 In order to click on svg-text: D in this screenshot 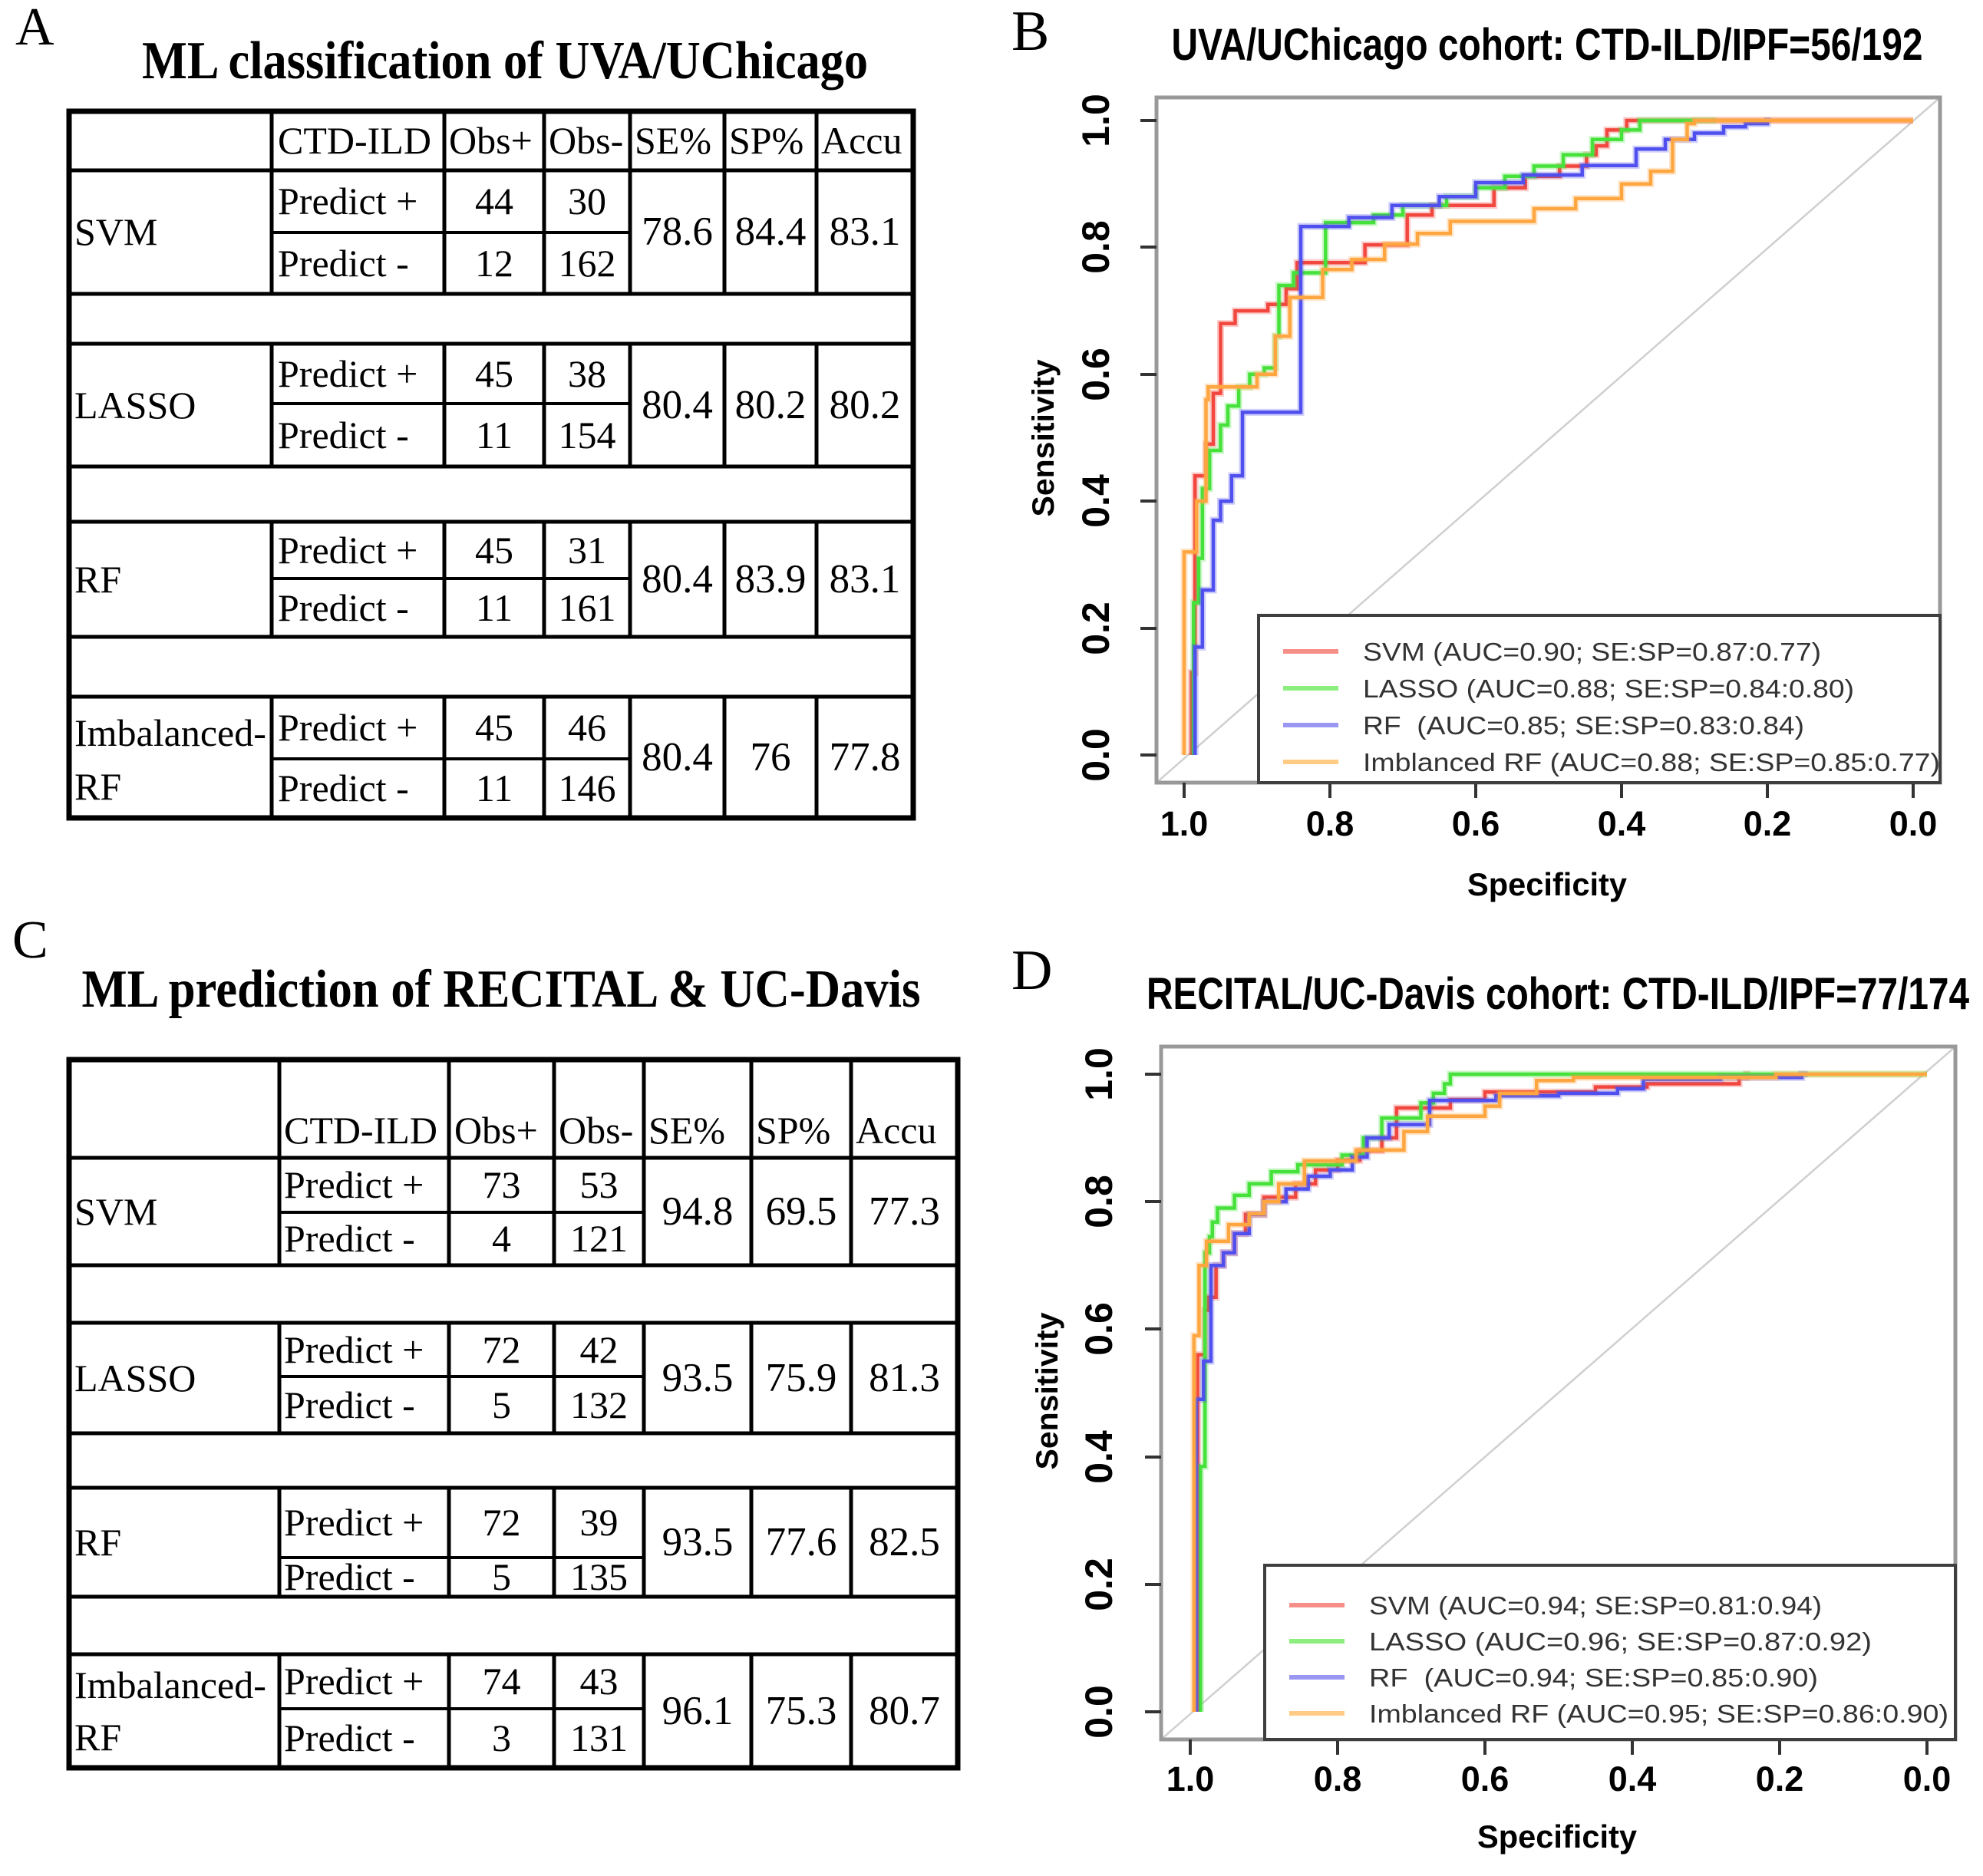, I will do `click(1031, 970)`.